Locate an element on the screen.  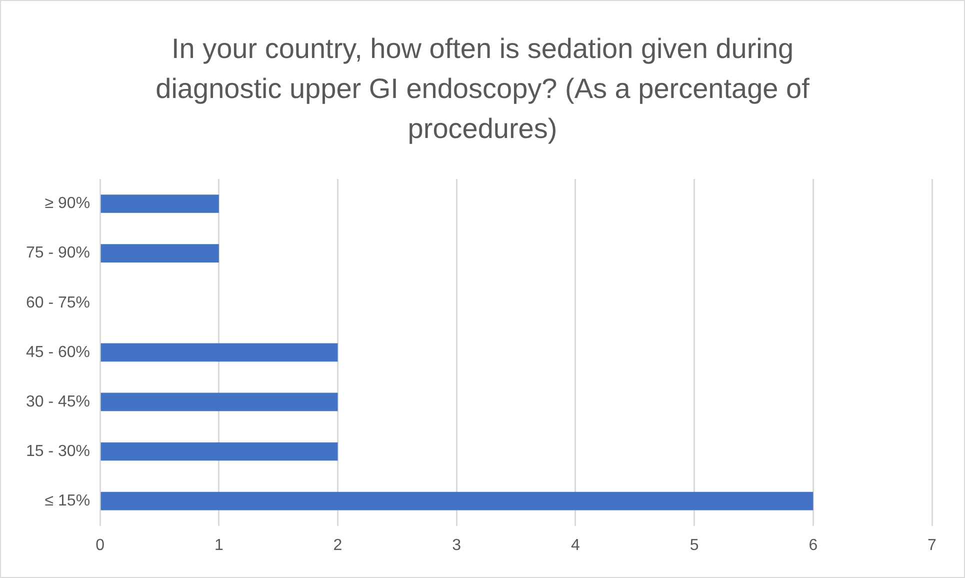
y-tick-label: ≤ 15% is located at coordinates (67, 501).